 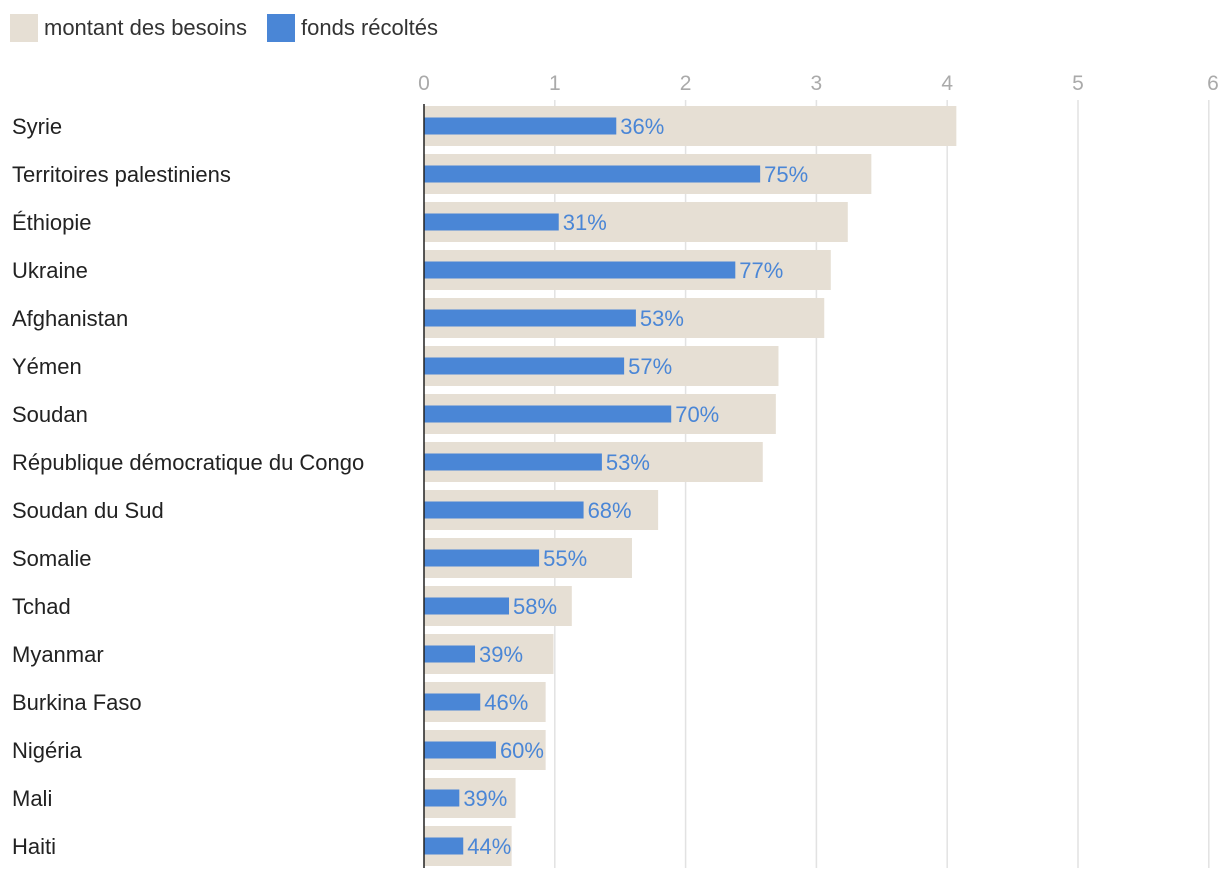 What do you see at coordinates (58, 654) in the screenshot?
I see `category-label: Myanmar` at bounding box center [58, 654].